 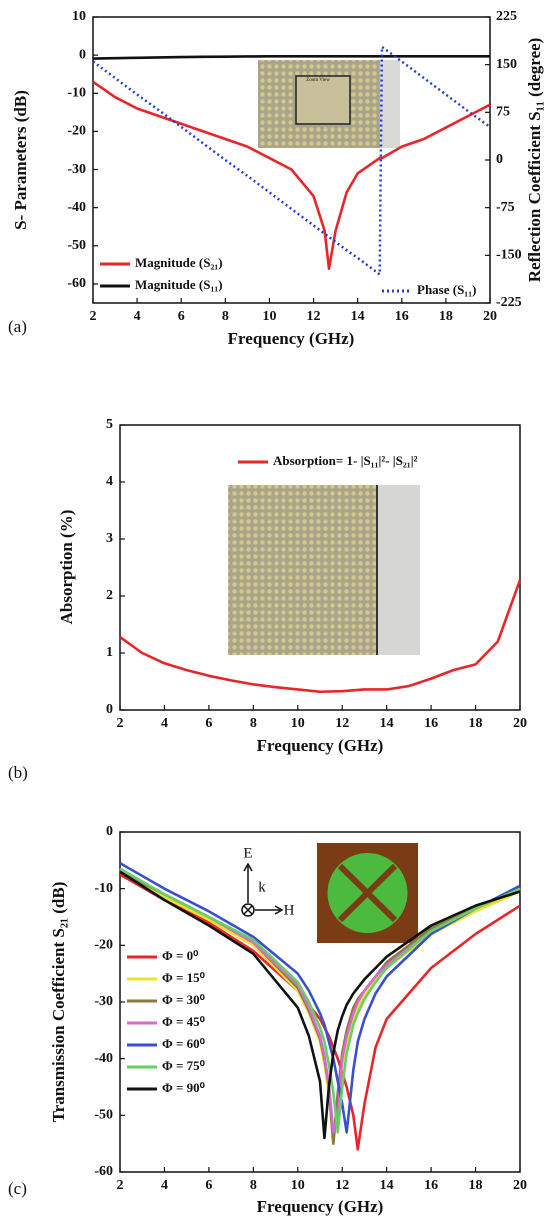 What do you see at coordinates (66, 567) in the screenshot?
I see `y-axis-title: Absorption (%)` at bounding box center [66, 567].